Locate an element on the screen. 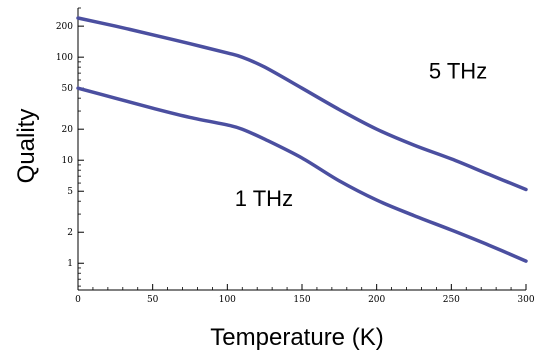 Image resolution: width=534 pixels, height=356 pixels. y-tick-label: 10 is located at coordinates (68, 161).